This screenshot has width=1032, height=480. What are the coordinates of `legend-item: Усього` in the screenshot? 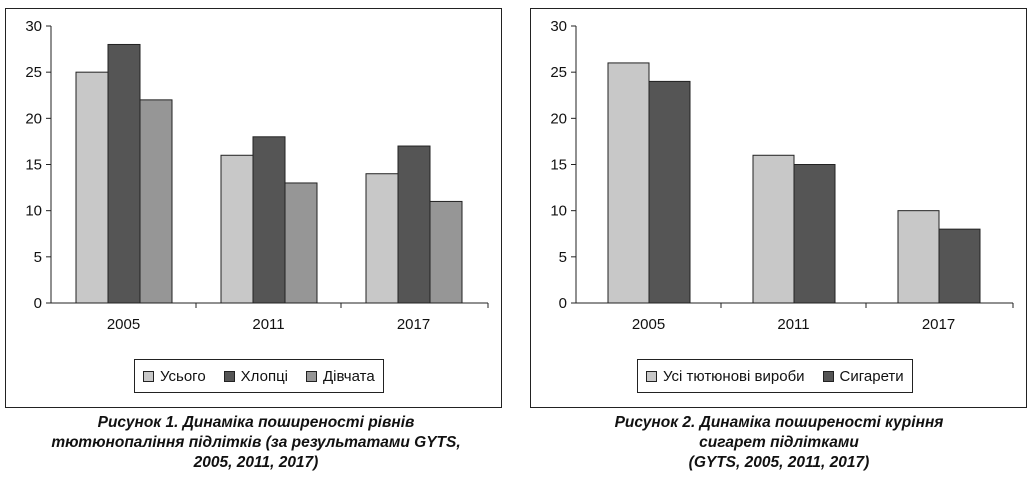 It's located at (174, 376).